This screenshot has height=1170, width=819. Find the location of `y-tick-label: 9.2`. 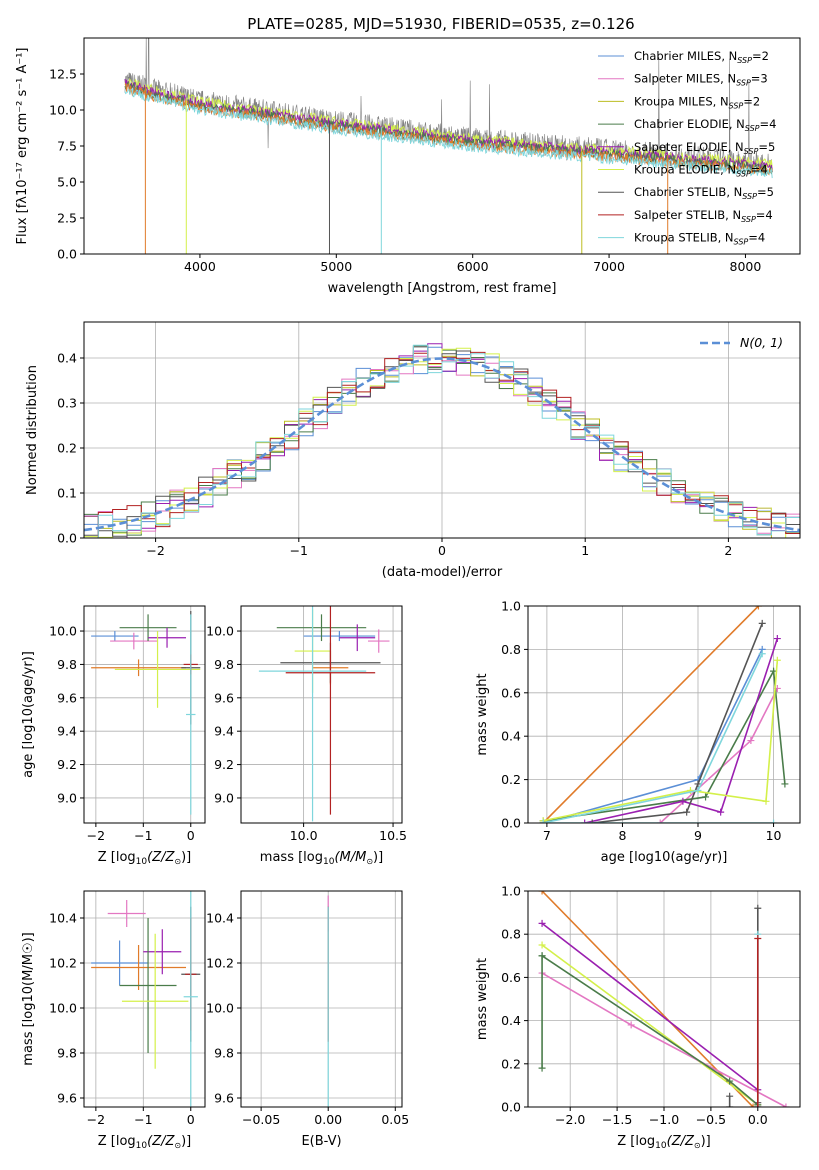

y-tick-label: 9.2 is located at coordinates (224, 764).